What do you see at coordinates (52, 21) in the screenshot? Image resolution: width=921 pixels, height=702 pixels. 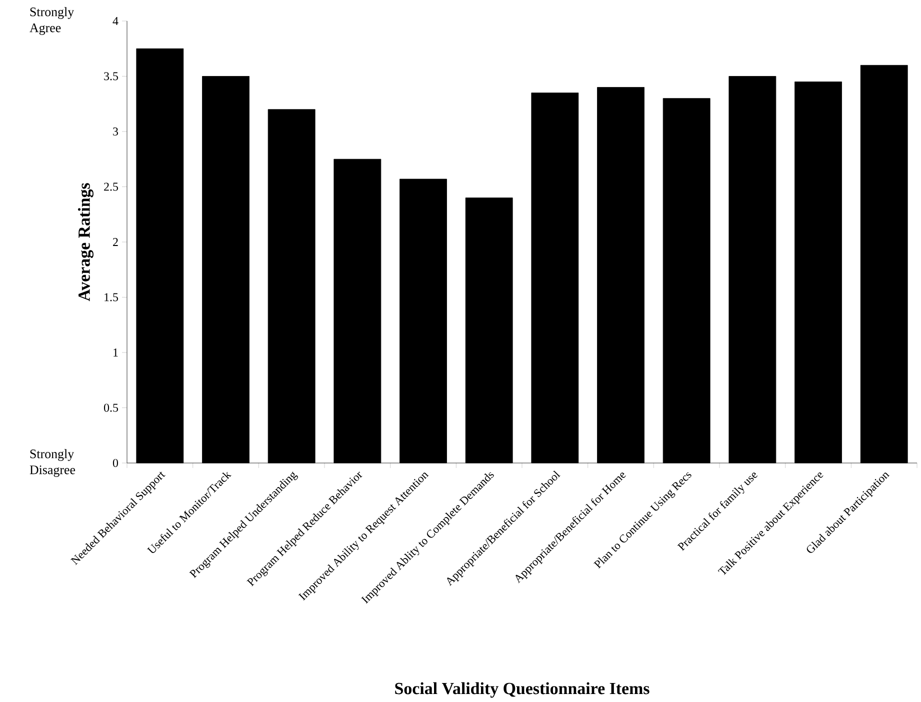 I see `text: Strongly Agree` at bounding box center [52, 21].